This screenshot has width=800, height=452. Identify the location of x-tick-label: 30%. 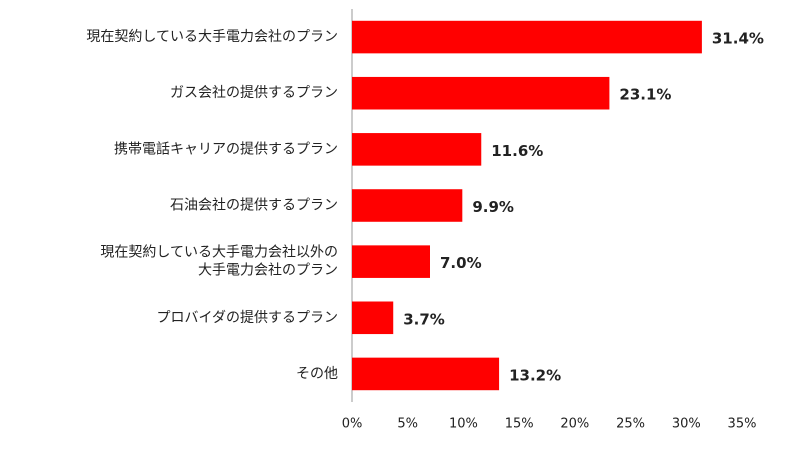
(686, 424).